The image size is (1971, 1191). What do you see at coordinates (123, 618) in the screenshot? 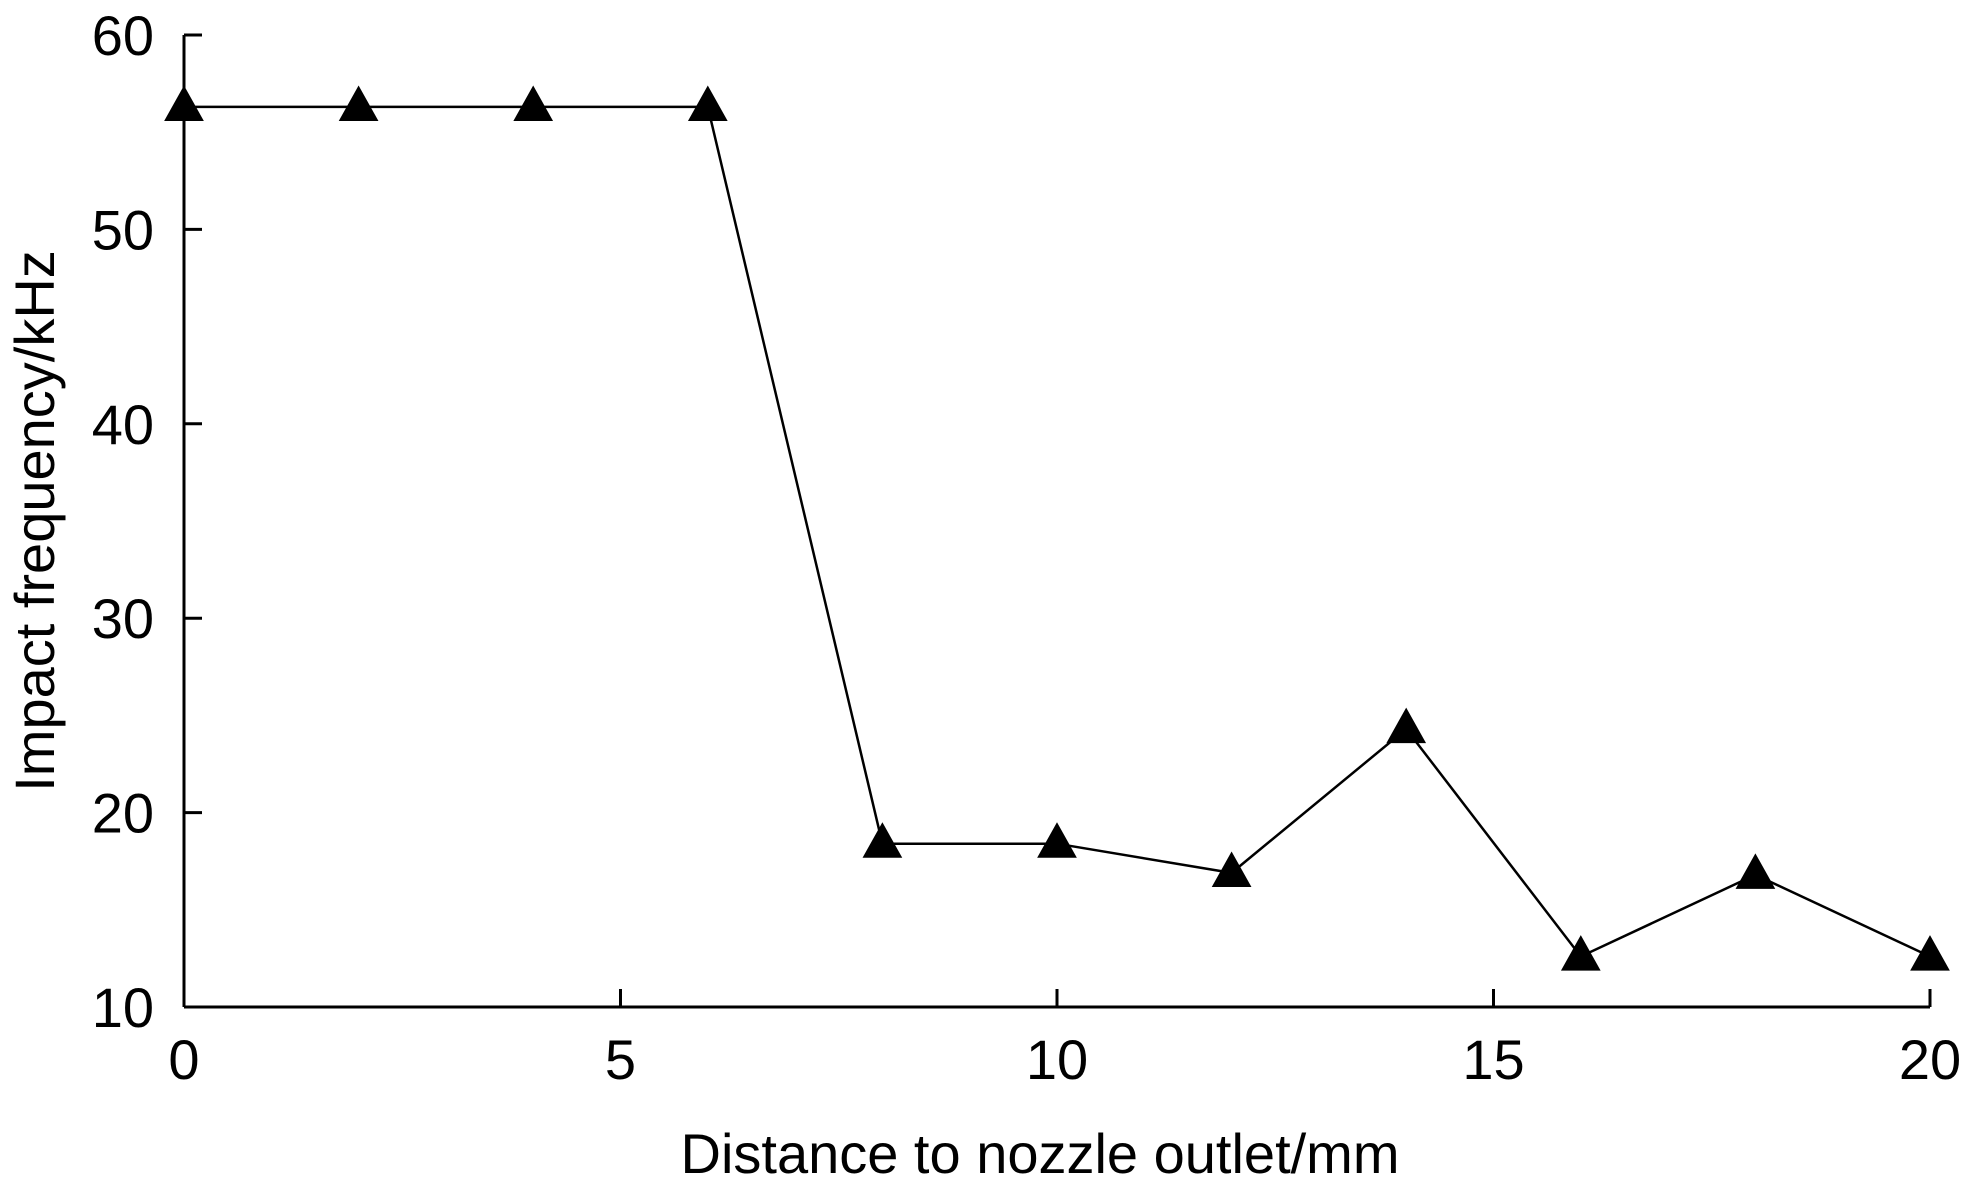
I see `y-tick-label: 30` at bounding box center [123, 618].